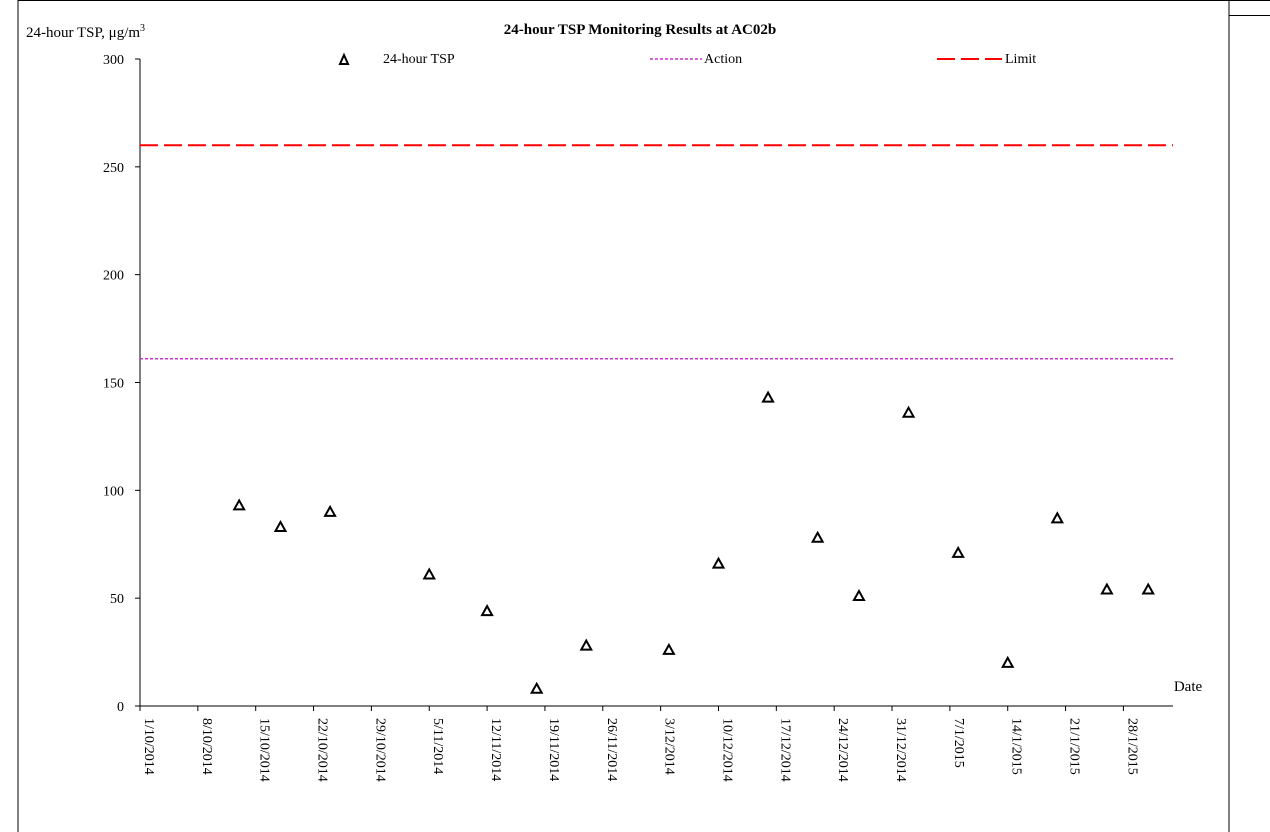  I want to click on y-tick-label: 100, so click(113, 491).